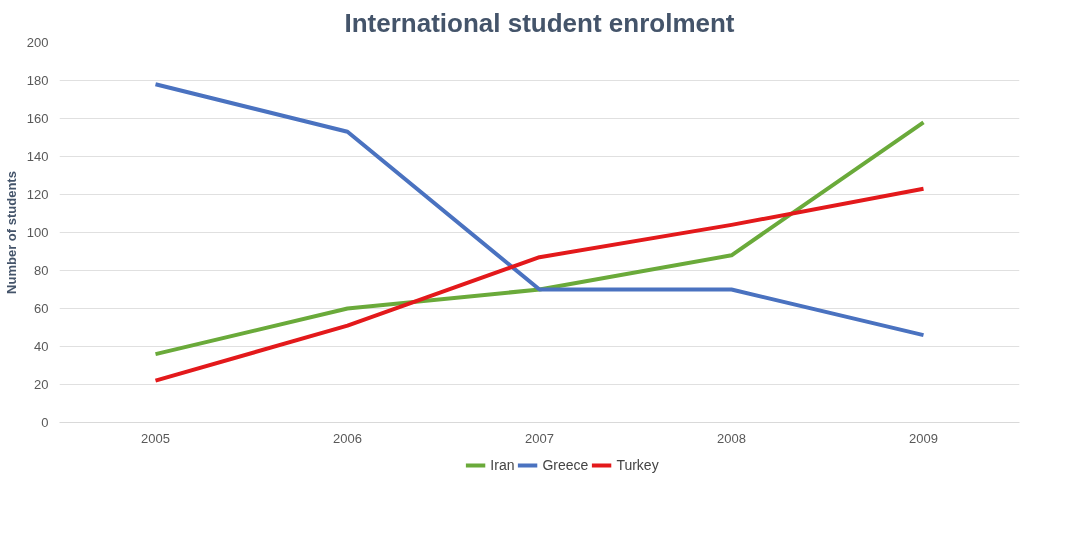 Image resolution: width=1086 pixels, height=555 pixels. I want to click on x-tick-label: 2009, so click(923, 438).